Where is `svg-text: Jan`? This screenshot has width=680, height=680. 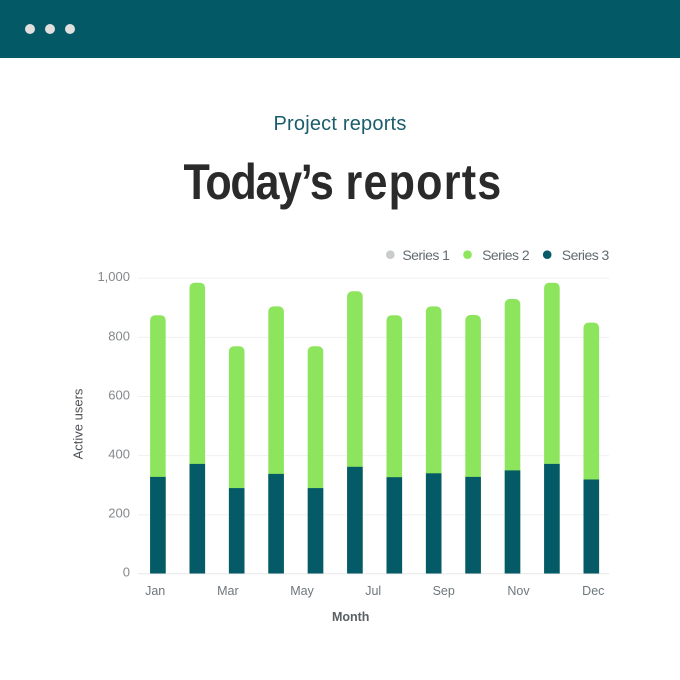 svg-text: Jan is located at coordinates (155, 591).